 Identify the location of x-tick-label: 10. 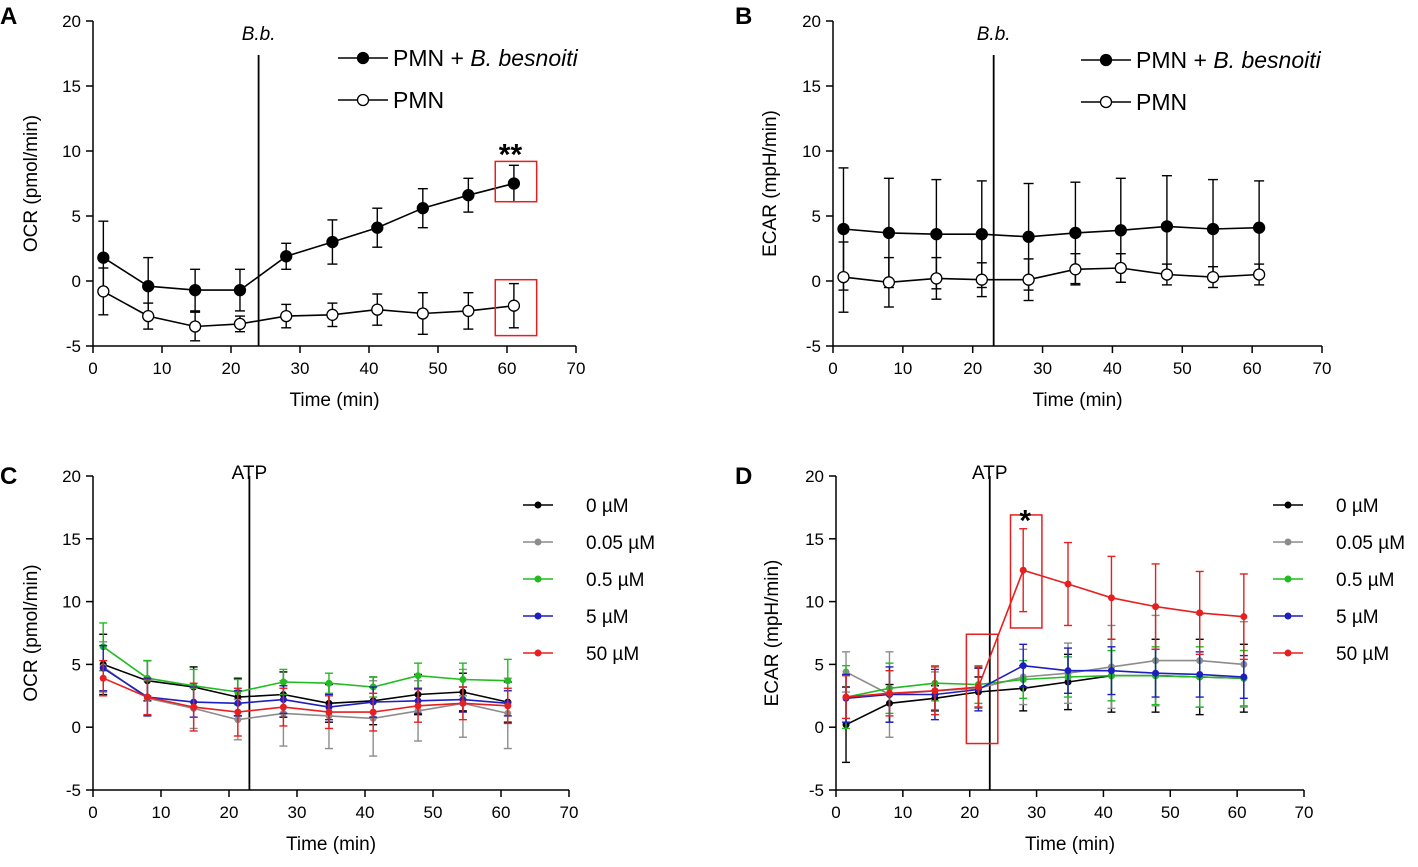
(902, 368).